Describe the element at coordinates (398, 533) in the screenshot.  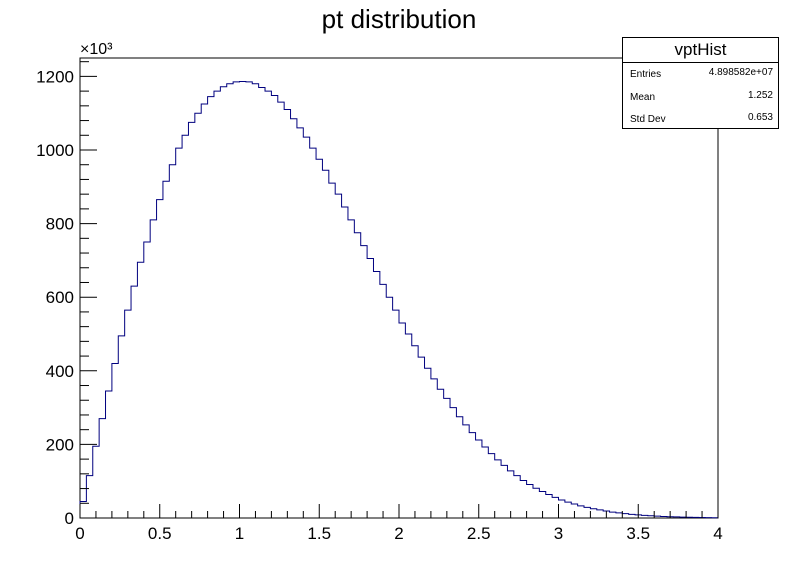
I see `x-tick-label: 2` at that location.